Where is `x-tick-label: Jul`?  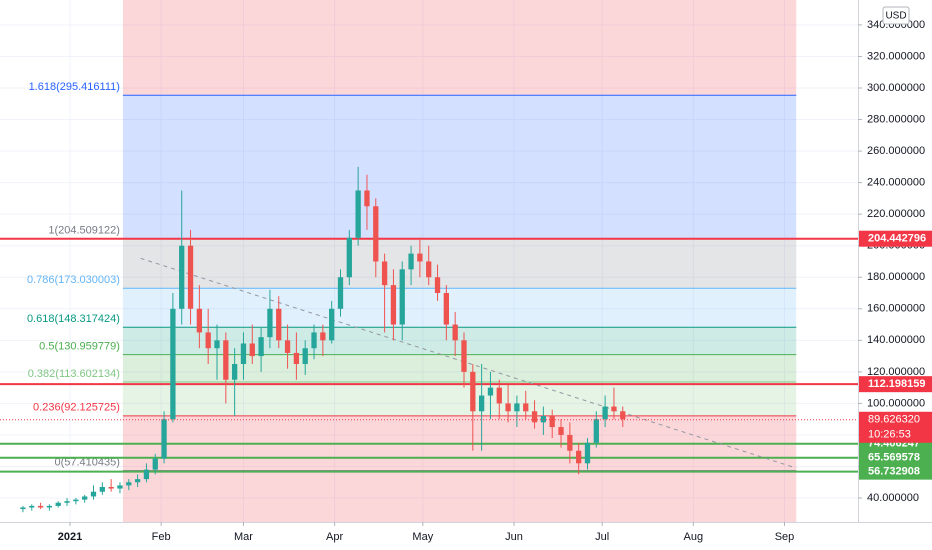
x-tick-label: Jul is located at coordinates (602, 537).